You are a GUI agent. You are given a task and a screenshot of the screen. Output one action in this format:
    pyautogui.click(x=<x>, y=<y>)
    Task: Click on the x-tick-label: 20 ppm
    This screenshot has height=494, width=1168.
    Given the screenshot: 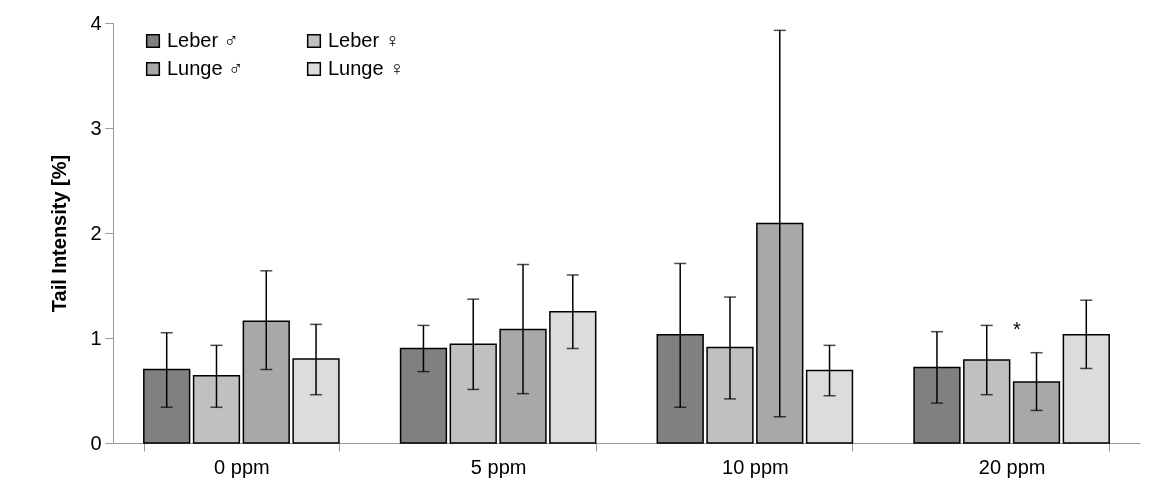 What is the action you would take?
    pyautogui.click(x=1012, y=466)
    